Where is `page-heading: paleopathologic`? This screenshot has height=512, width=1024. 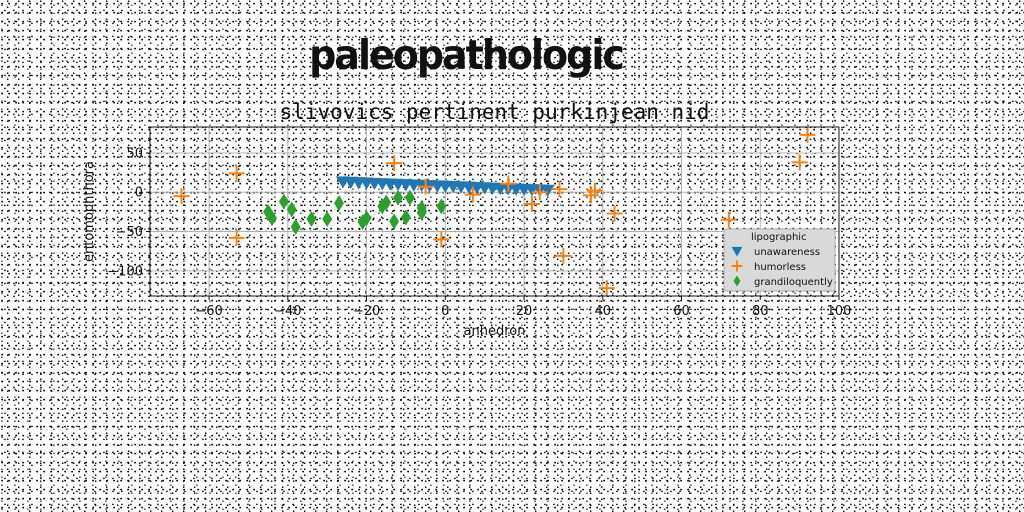 page-heading: paleopathologic is located at coordinates (467, 55).